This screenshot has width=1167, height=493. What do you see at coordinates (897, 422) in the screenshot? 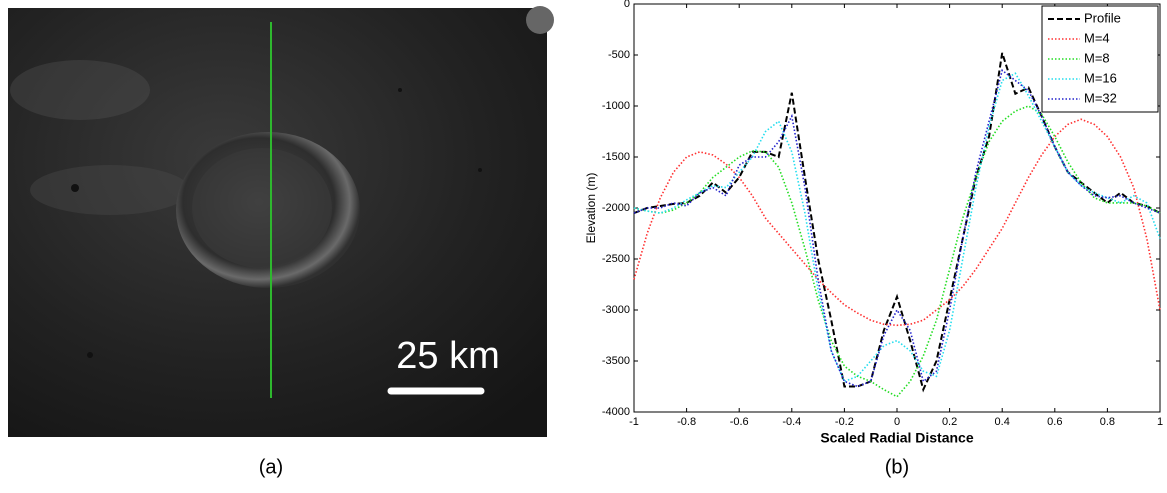
I see `x-tick-label: 0` at bounding box center [897, 422].